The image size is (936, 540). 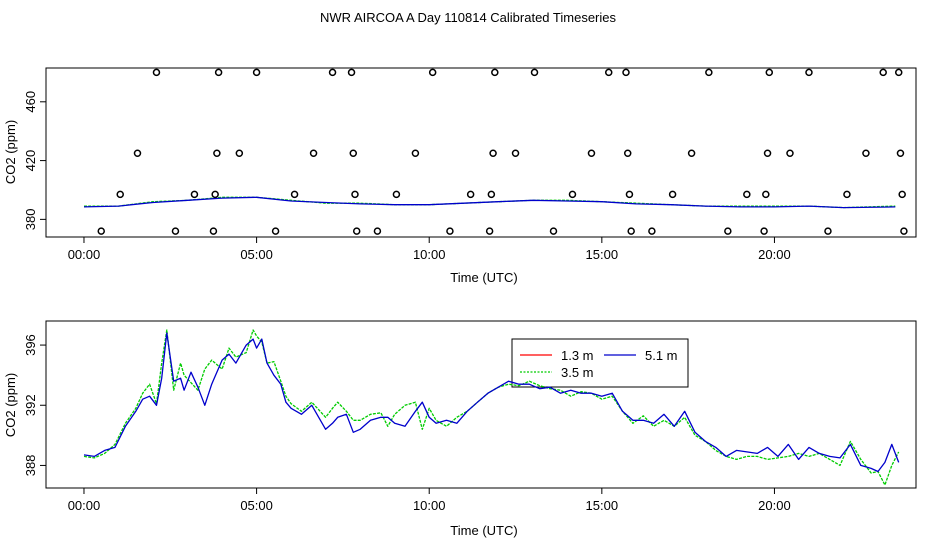 What do you see at coordinates (661, 355) in the screenshot?
I see `legend-label-5-1m: 5.1 m` at bounding box center [661, 355].